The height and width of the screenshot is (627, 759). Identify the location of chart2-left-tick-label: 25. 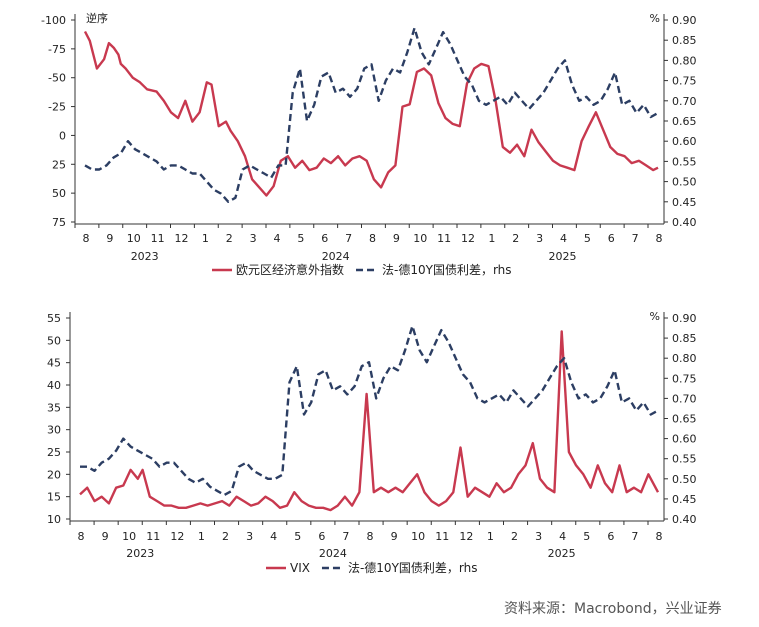
(54, 452).